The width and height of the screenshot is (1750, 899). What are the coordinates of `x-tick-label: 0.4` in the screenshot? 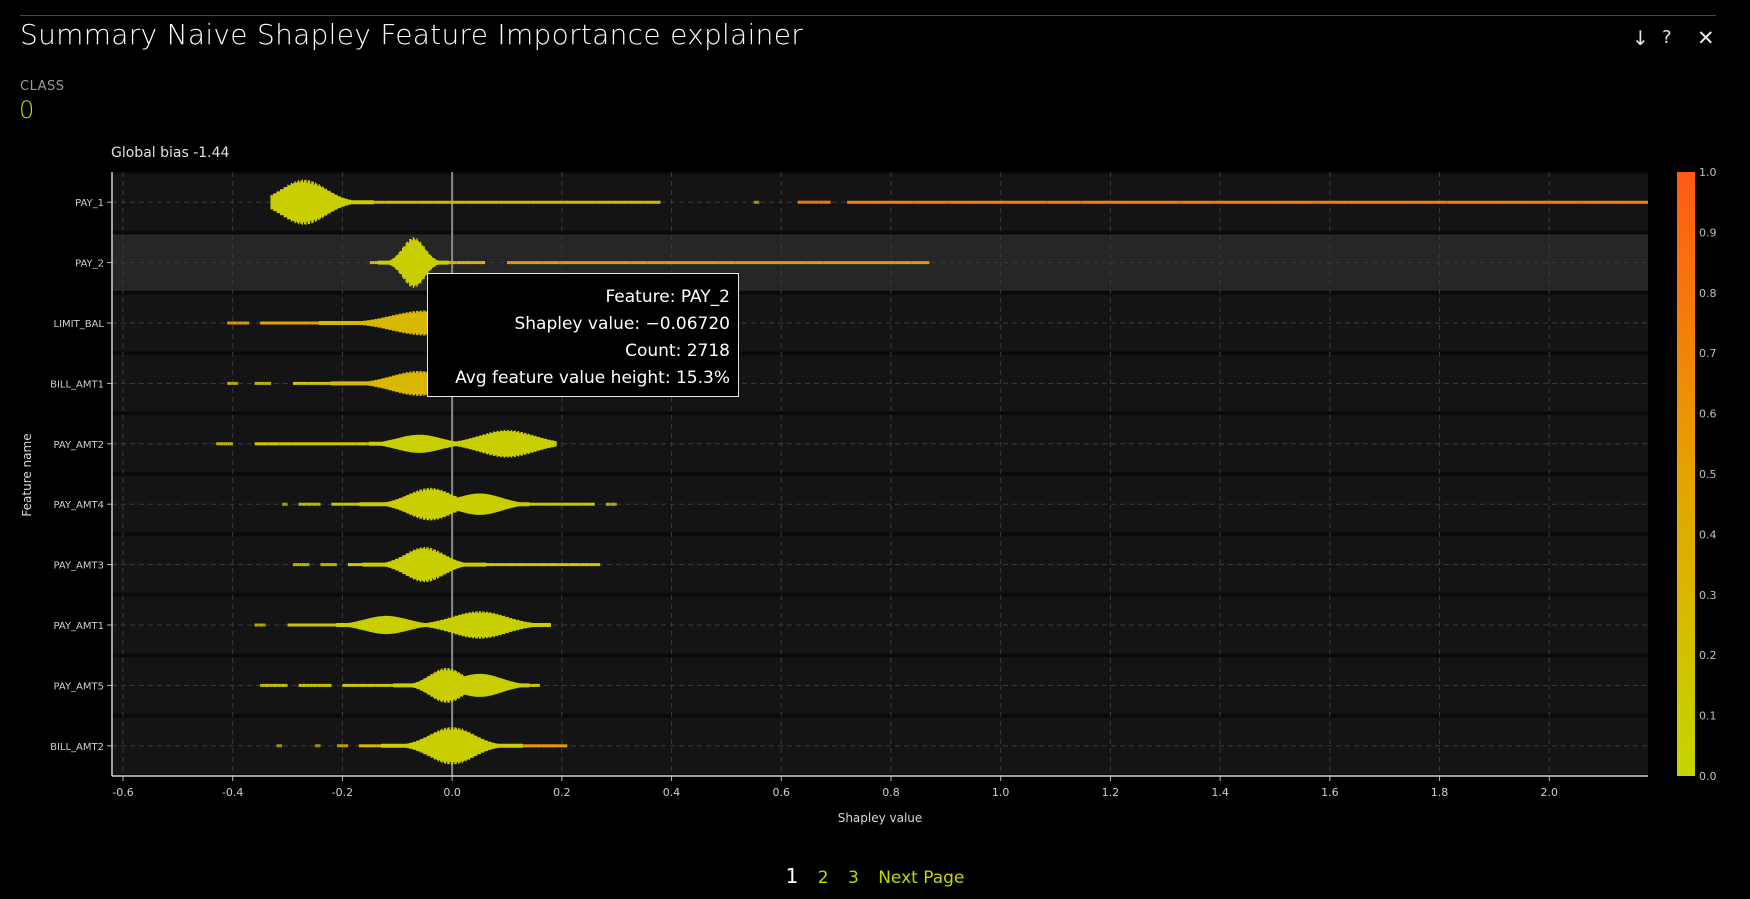 It's located at (672, 792).